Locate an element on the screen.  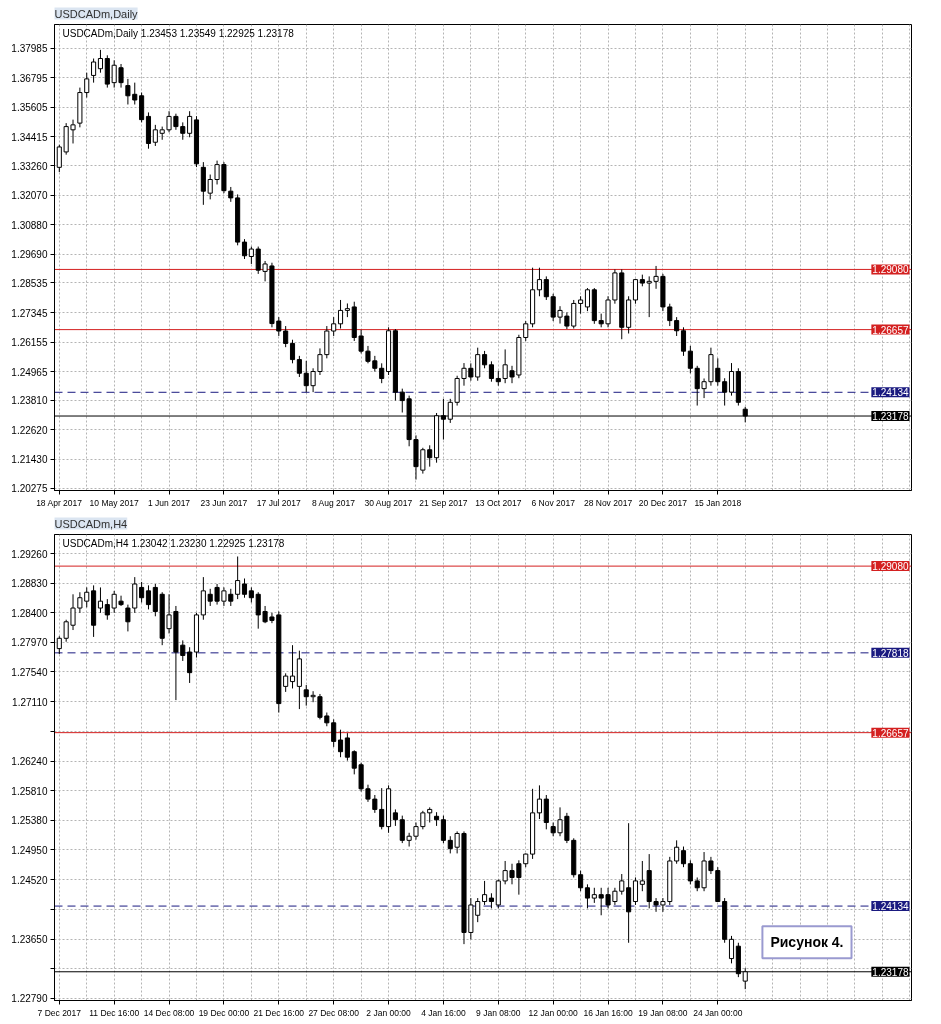
y-tick-label: 1.29690 is located at coordinates (29, 255).